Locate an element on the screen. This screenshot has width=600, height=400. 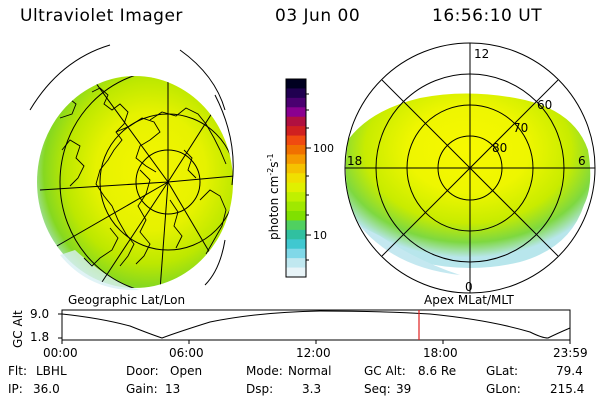
right-panel-caption: Apex MLat/MLT is located at coordinates (469, 300).